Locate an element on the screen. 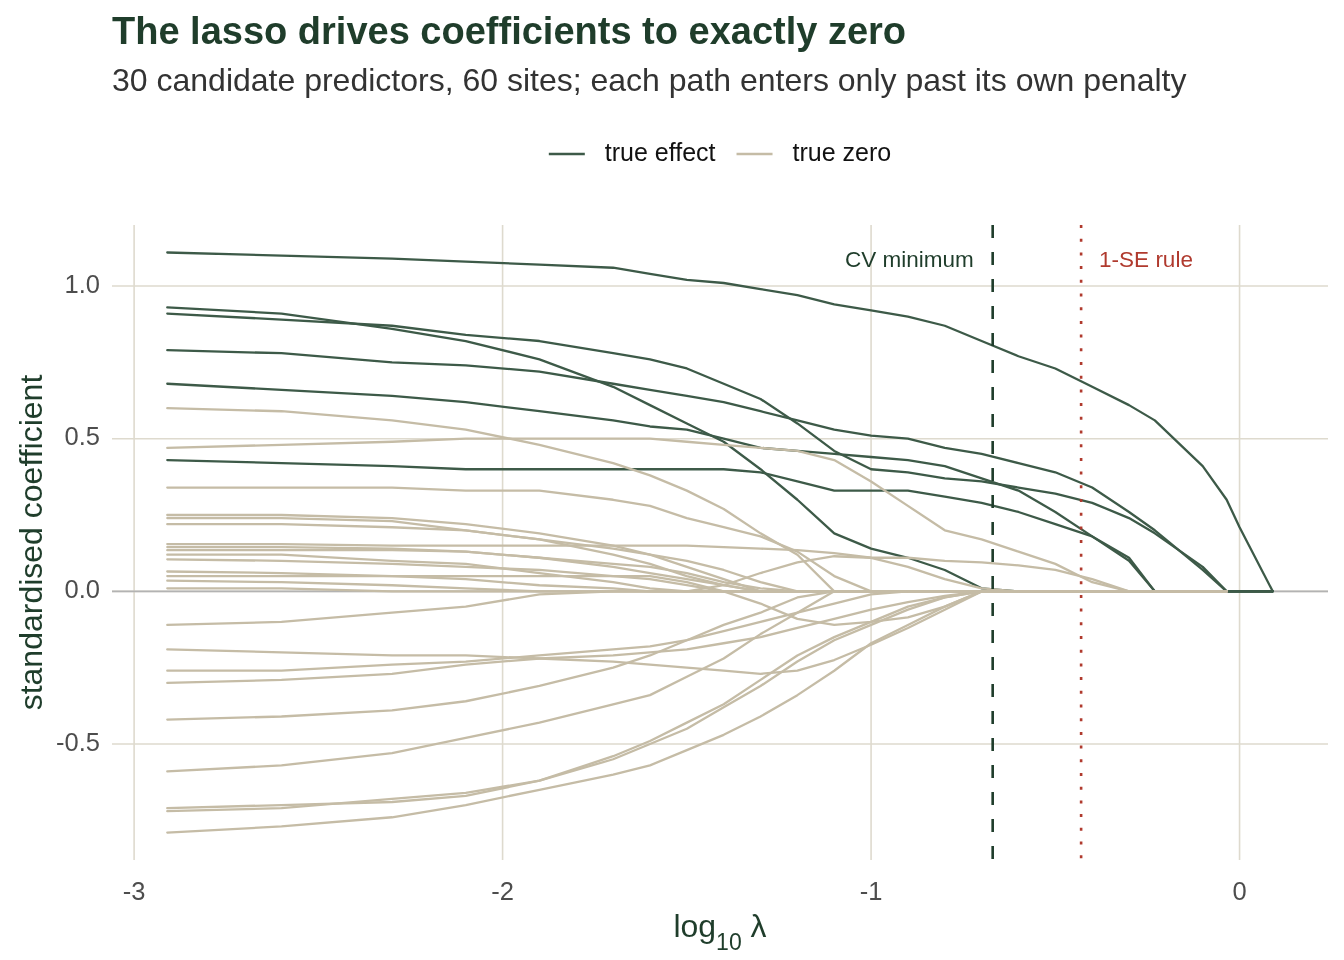  x-tick-label: -1 is located at coordinates (871, 890).